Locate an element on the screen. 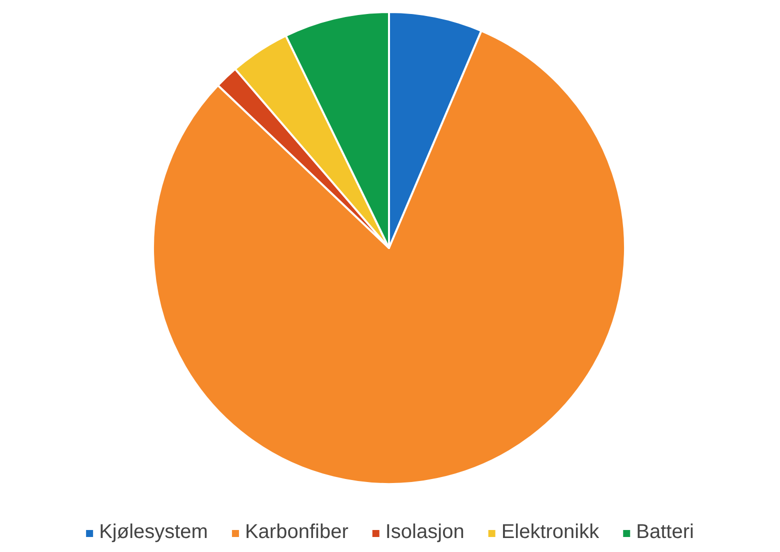 Image resolution: width=780 pixels, height=552 pixels. legend-label: Batteri is located at coordinates (665, 532).